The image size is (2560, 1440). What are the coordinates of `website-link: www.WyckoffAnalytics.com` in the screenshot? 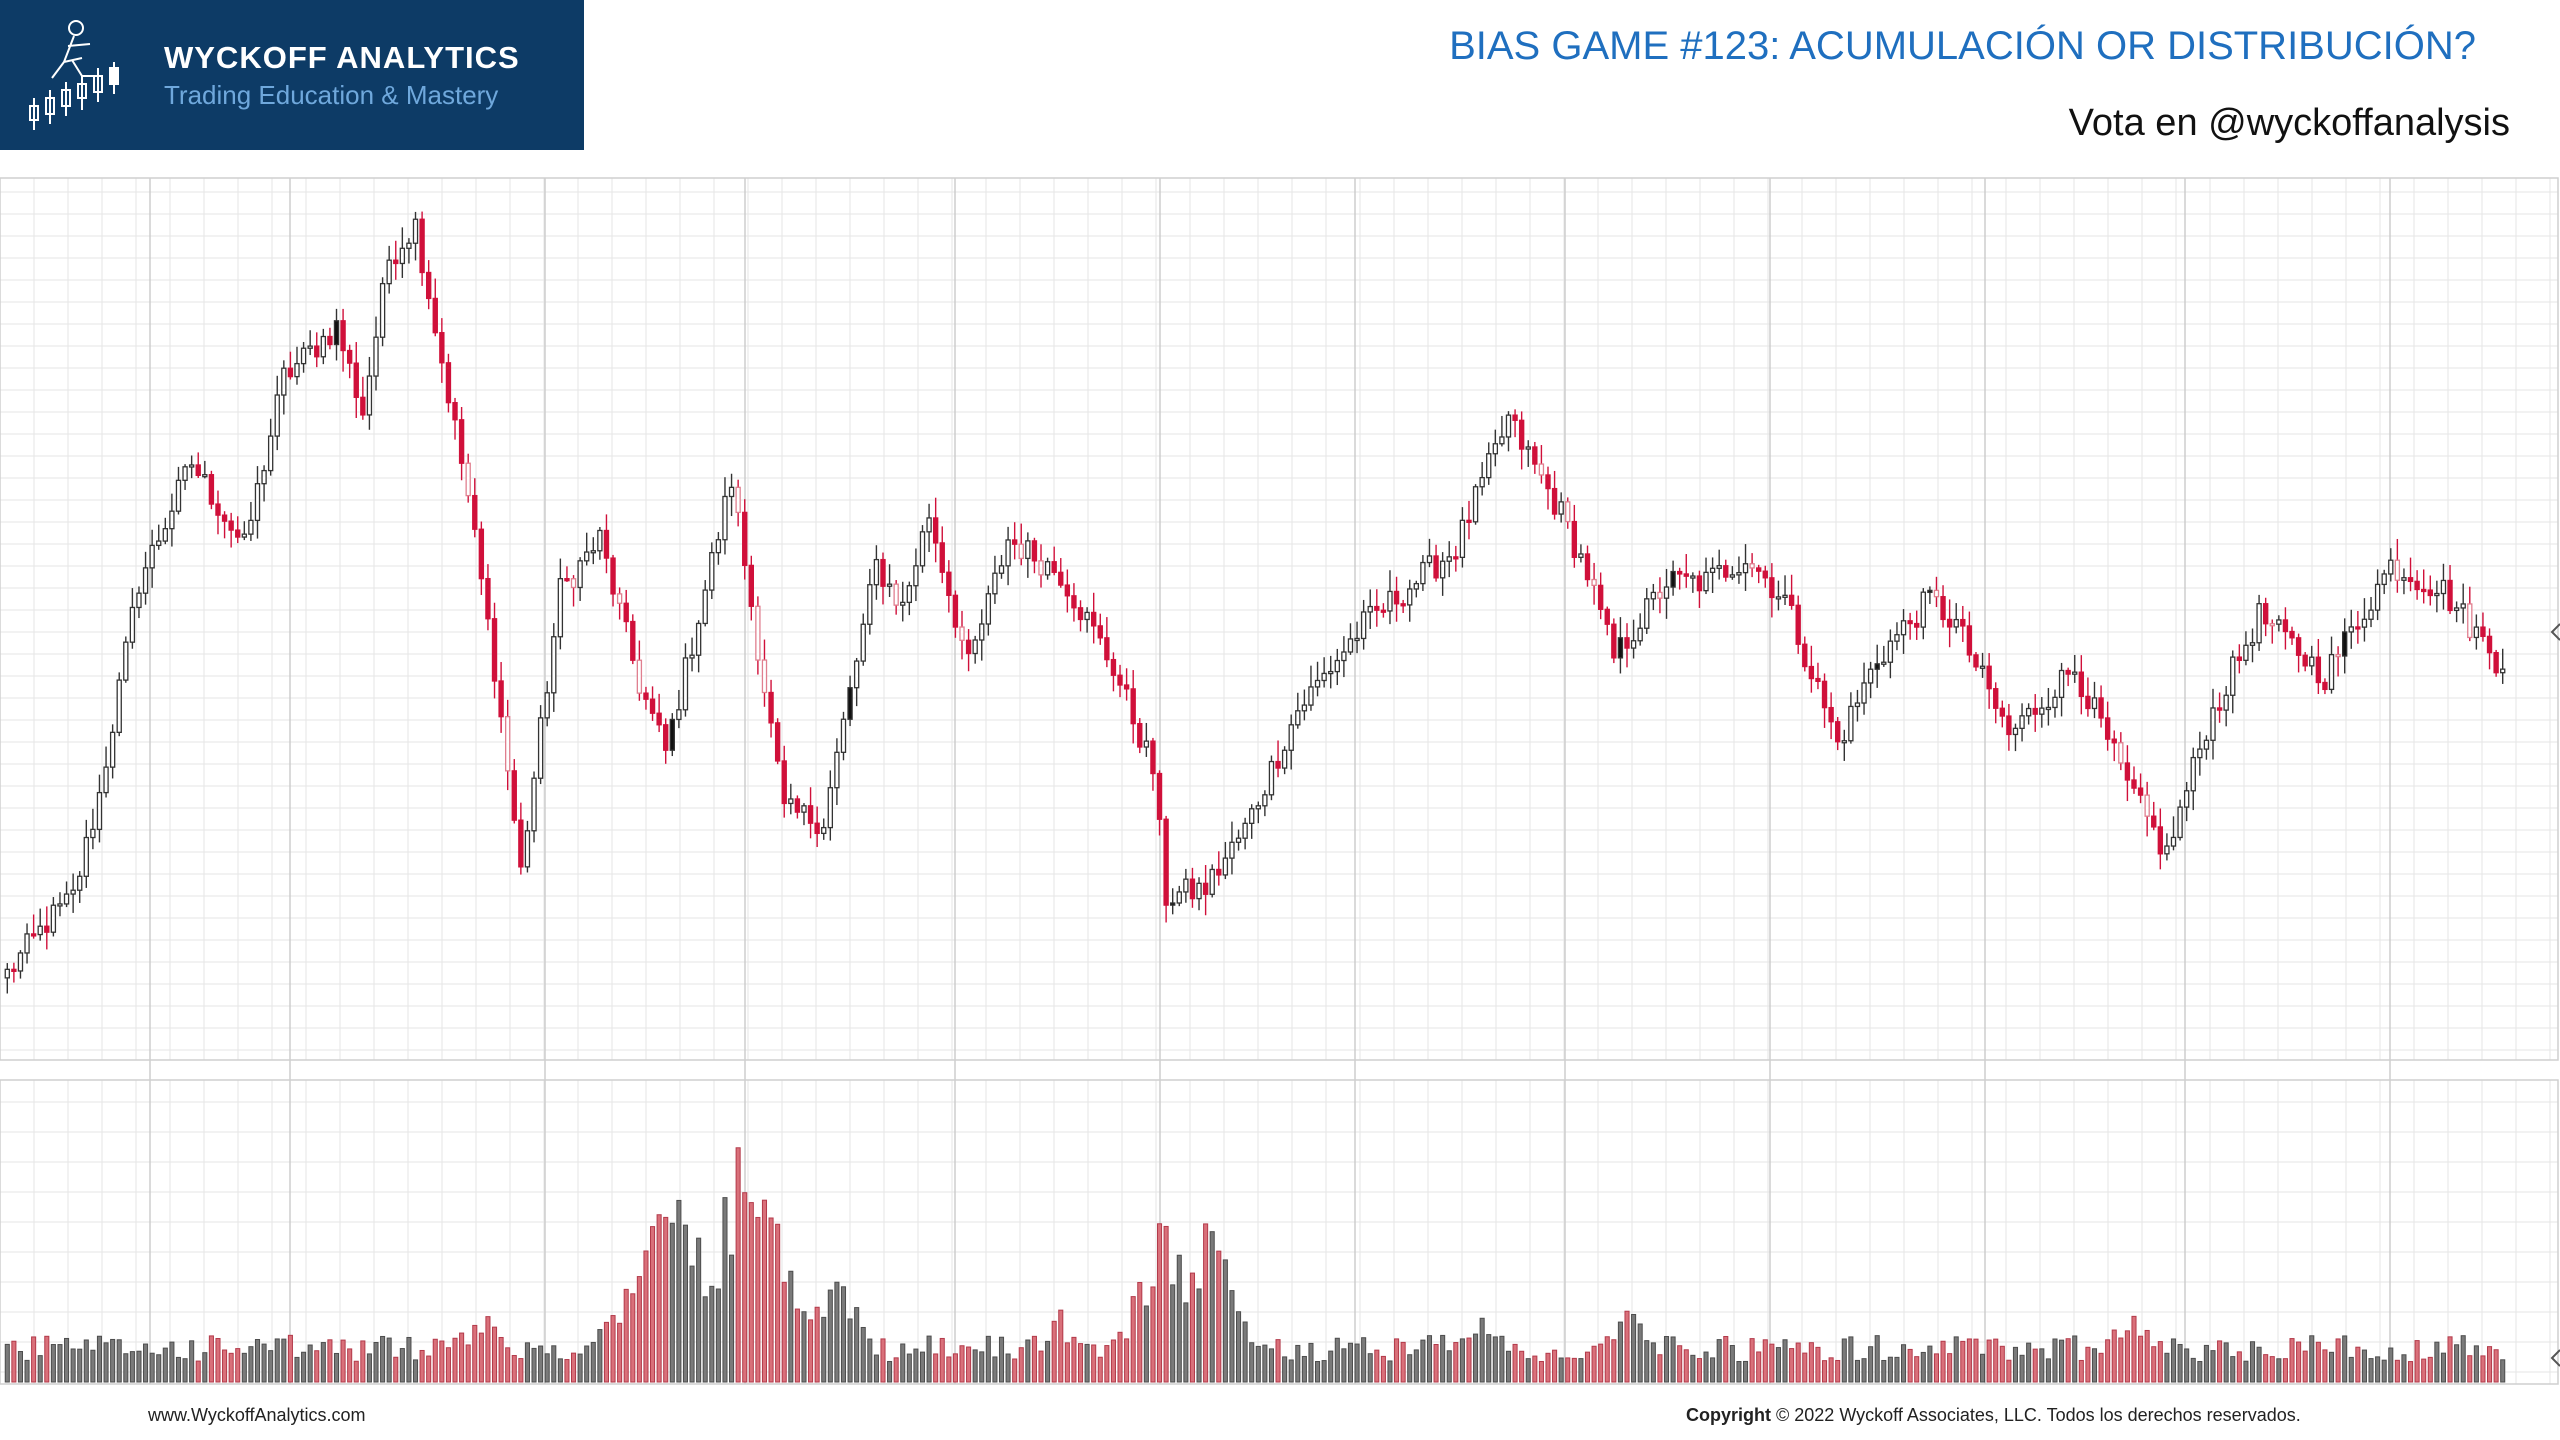 It's located at (257, 1415).